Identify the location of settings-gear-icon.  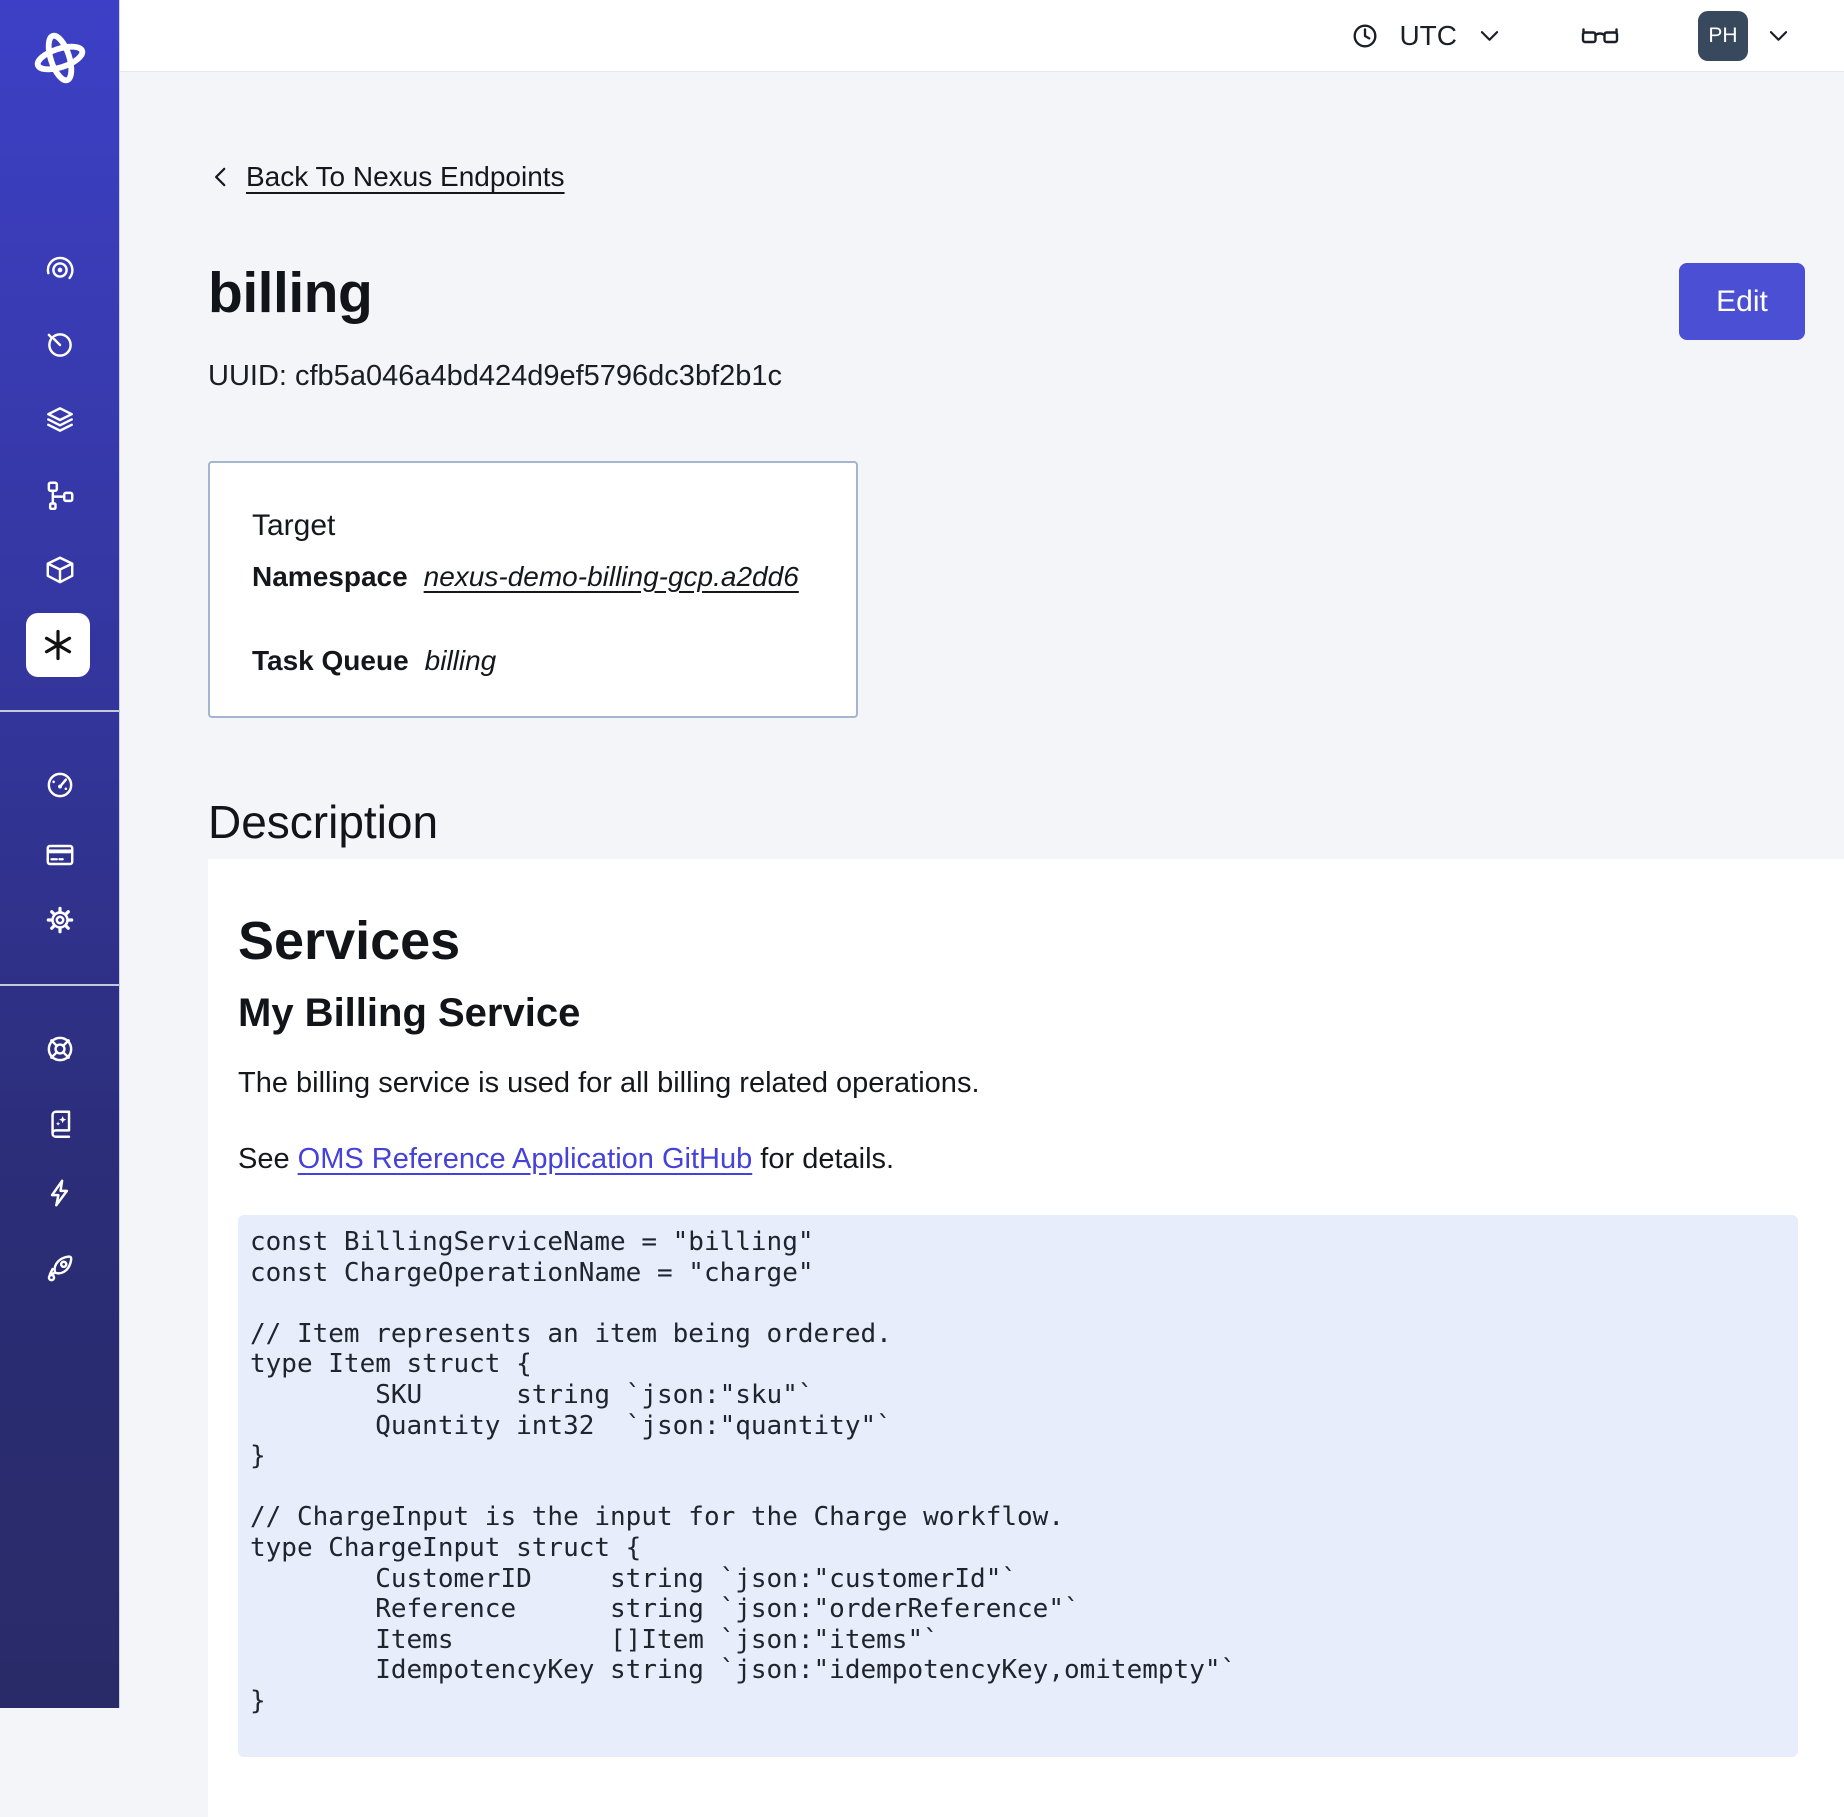
(60, 920).